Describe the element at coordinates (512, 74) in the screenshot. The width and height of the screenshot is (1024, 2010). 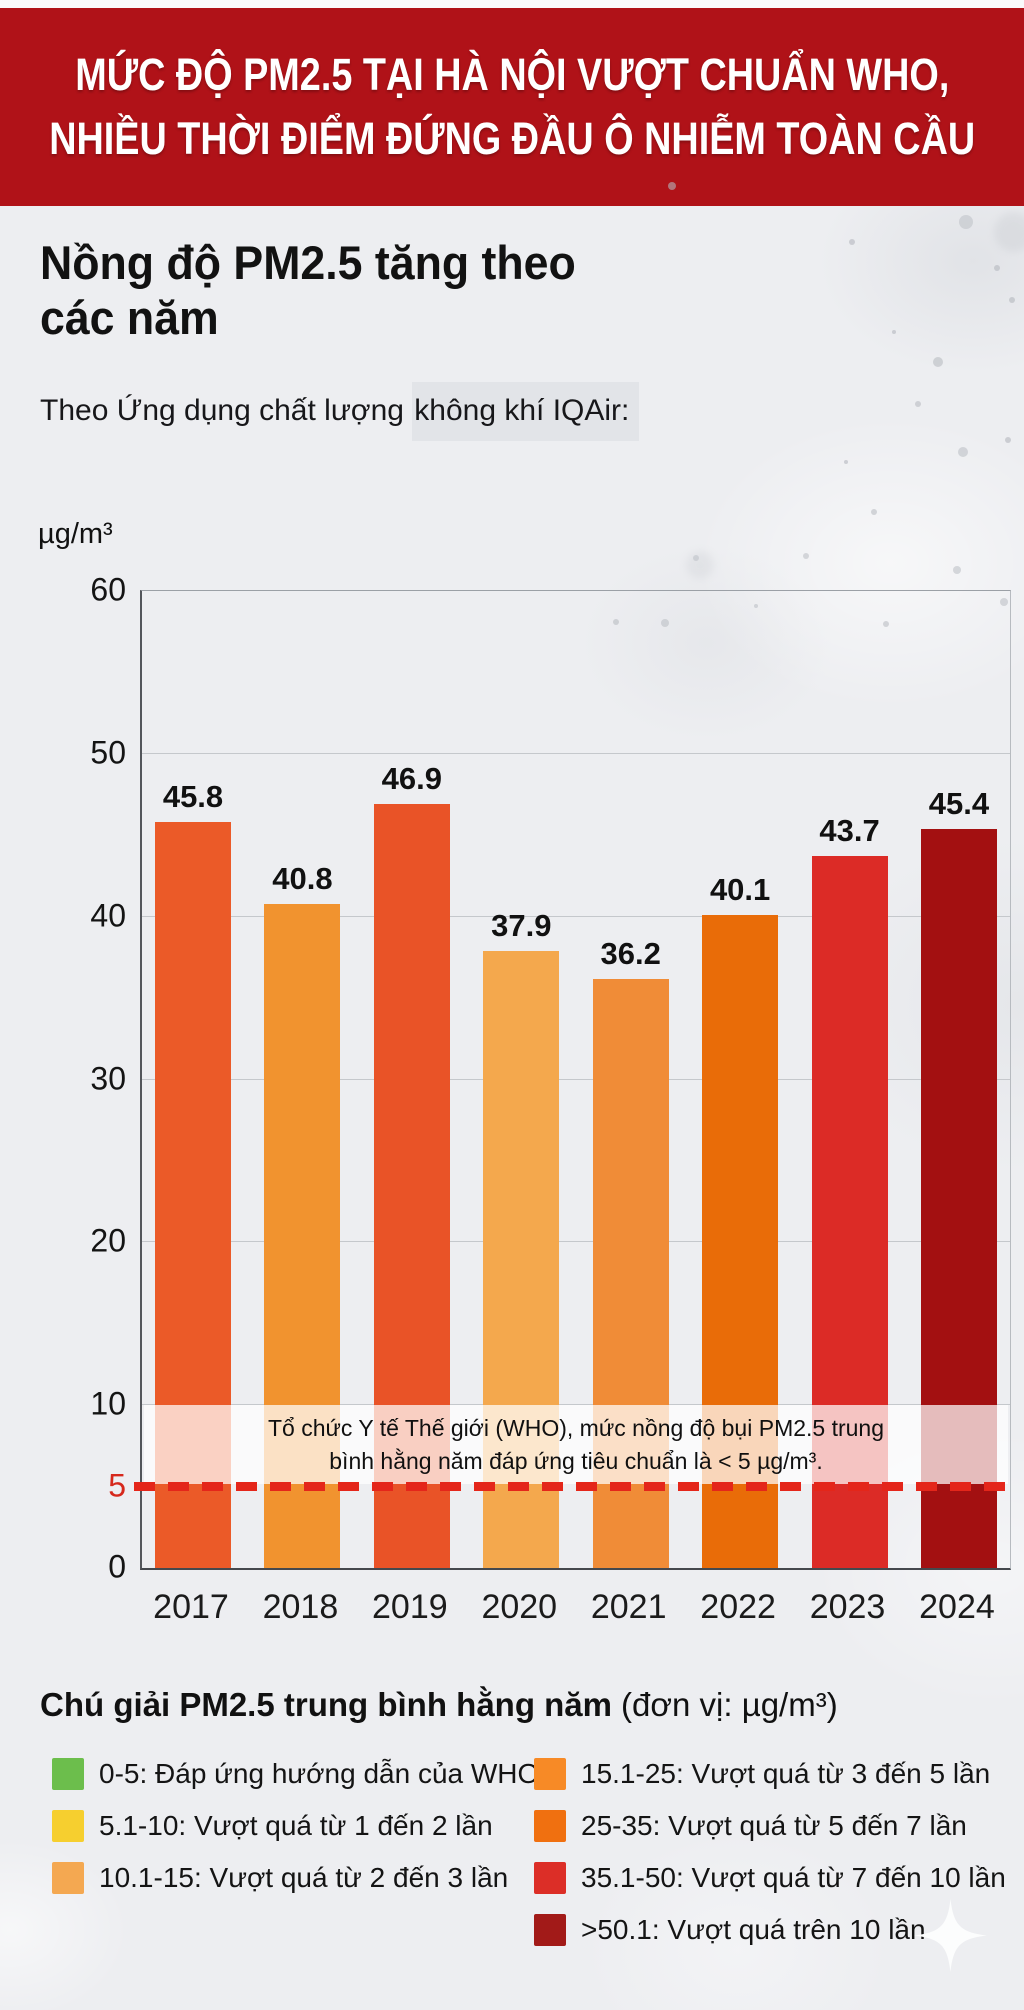
I see `banner-line-1: MỨC ĐỘ PM2.5 TẠI HÀ NỘI VƯỢT CHUẨN WHO,` at that location.